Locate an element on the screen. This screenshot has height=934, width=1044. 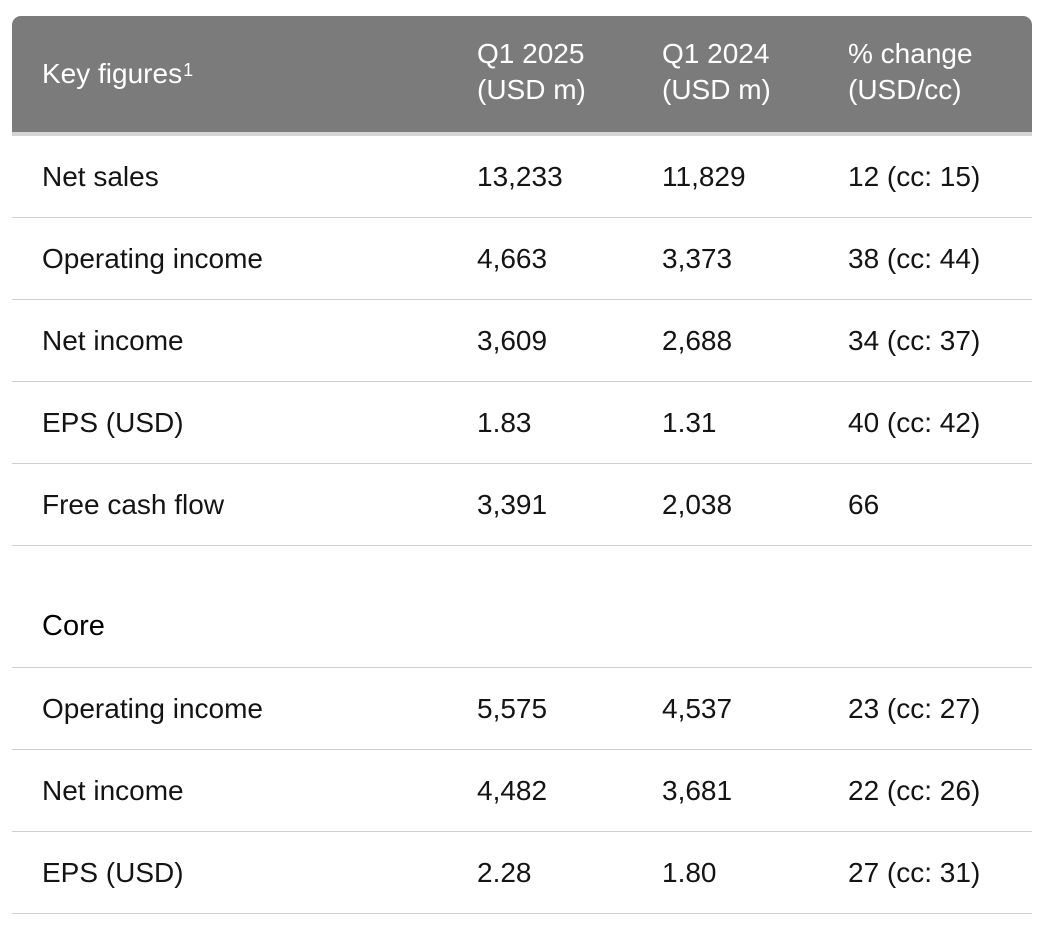
table-row: Operating income 5,575 4,537 23 (cc: 27) is located at coordinates (522, 709).